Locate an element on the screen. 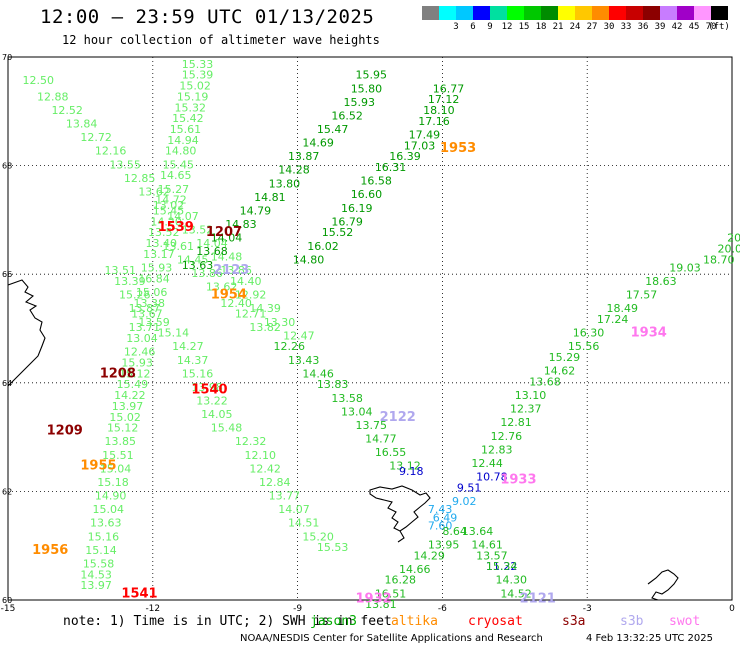  legend-label: 33 is located at coordinates (626, 27).